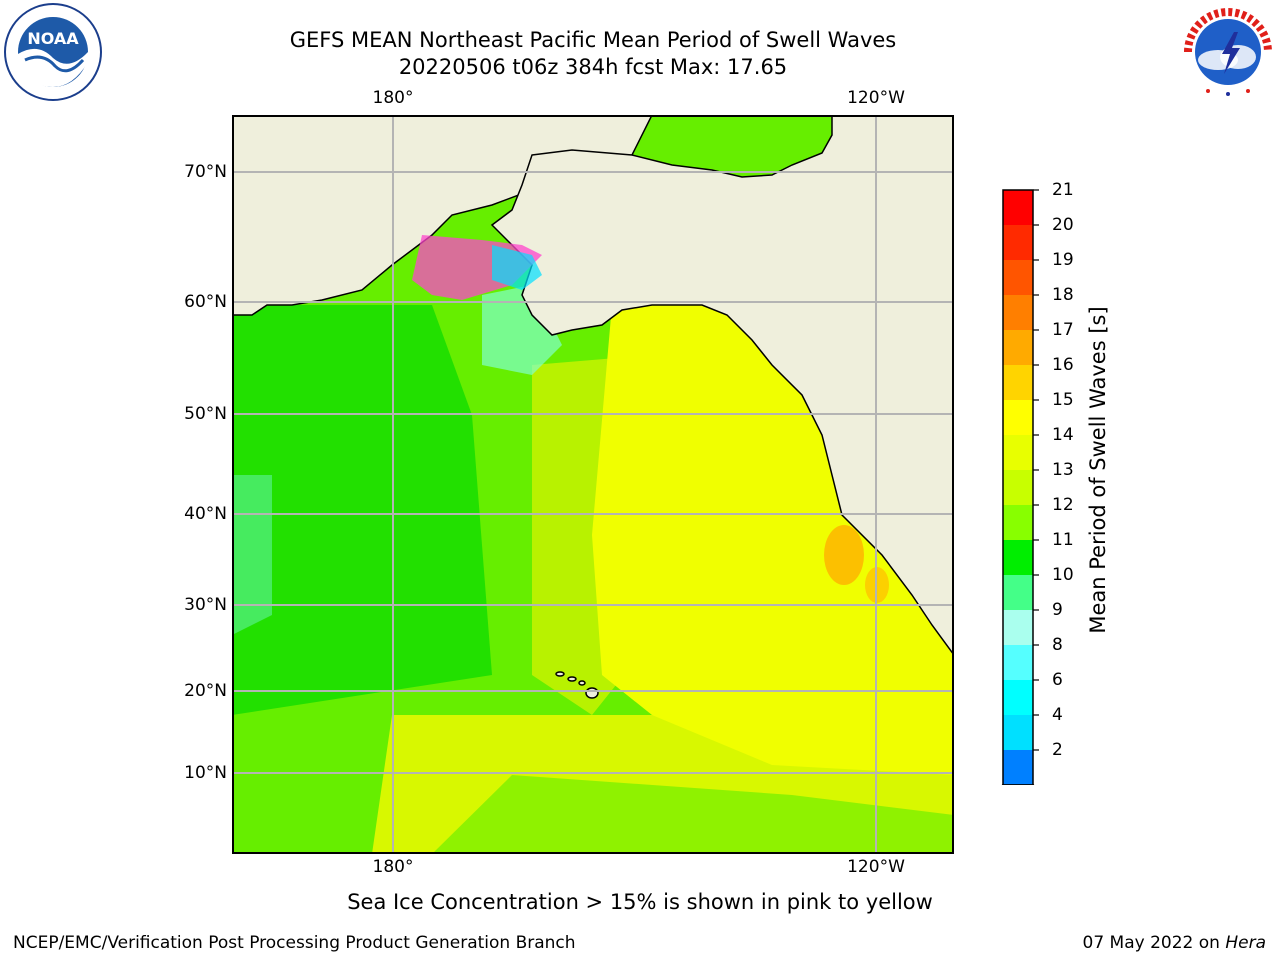 Image resolution: width=1280 pixels, height=960 pixels. I want to click on footer-host: Hera, so click(1245, 943).